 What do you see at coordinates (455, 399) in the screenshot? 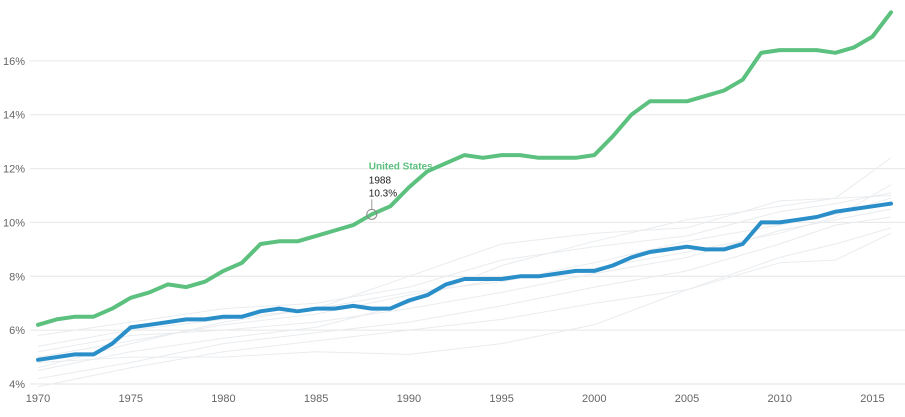
I see `x-axis-tick-labels: 1970 1975 1980 1985 1990 1995 2000 2005 2010 2015` at bounding box center [455, 399].